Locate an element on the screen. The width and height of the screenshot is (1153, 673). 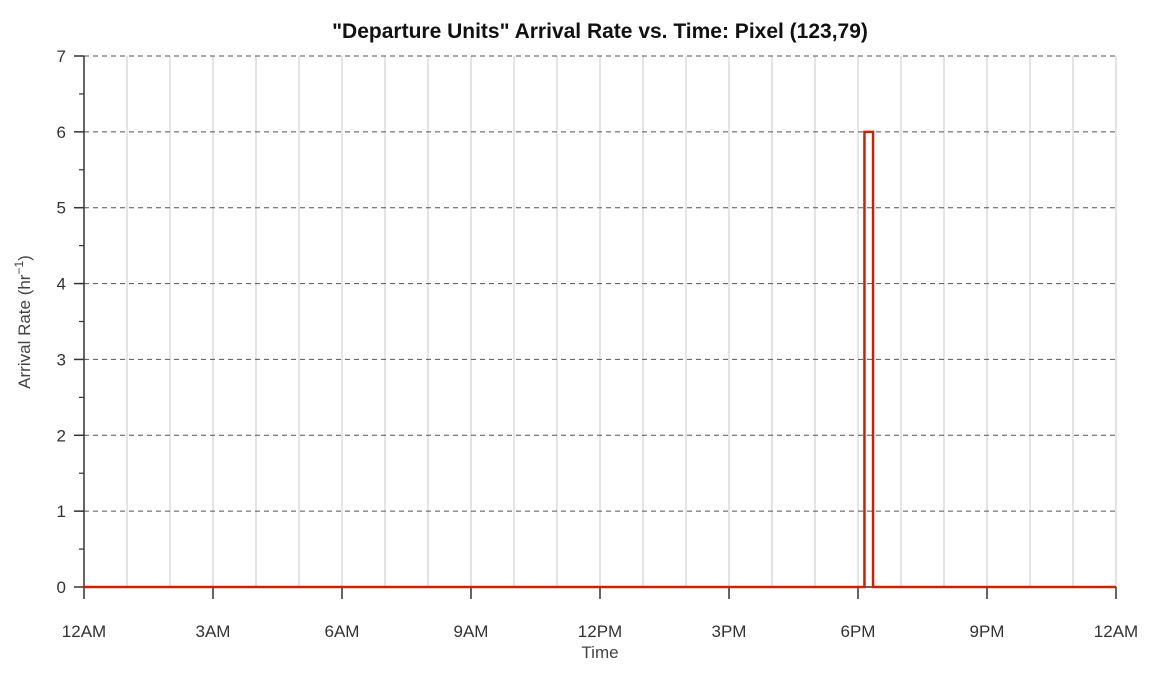
x-tick-label: 12PM is located at coordinates (600, 631).